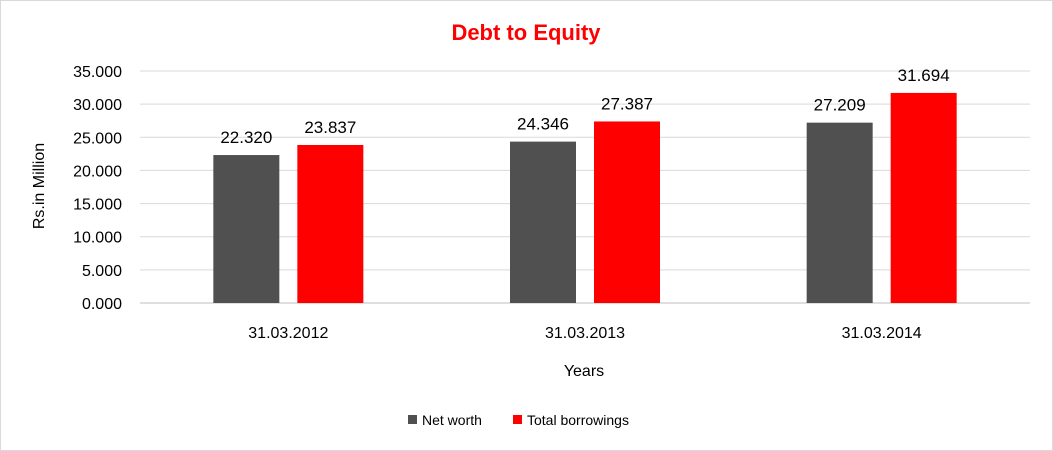  I want to click on y-tick-label: 10.000, so click(97, 238).